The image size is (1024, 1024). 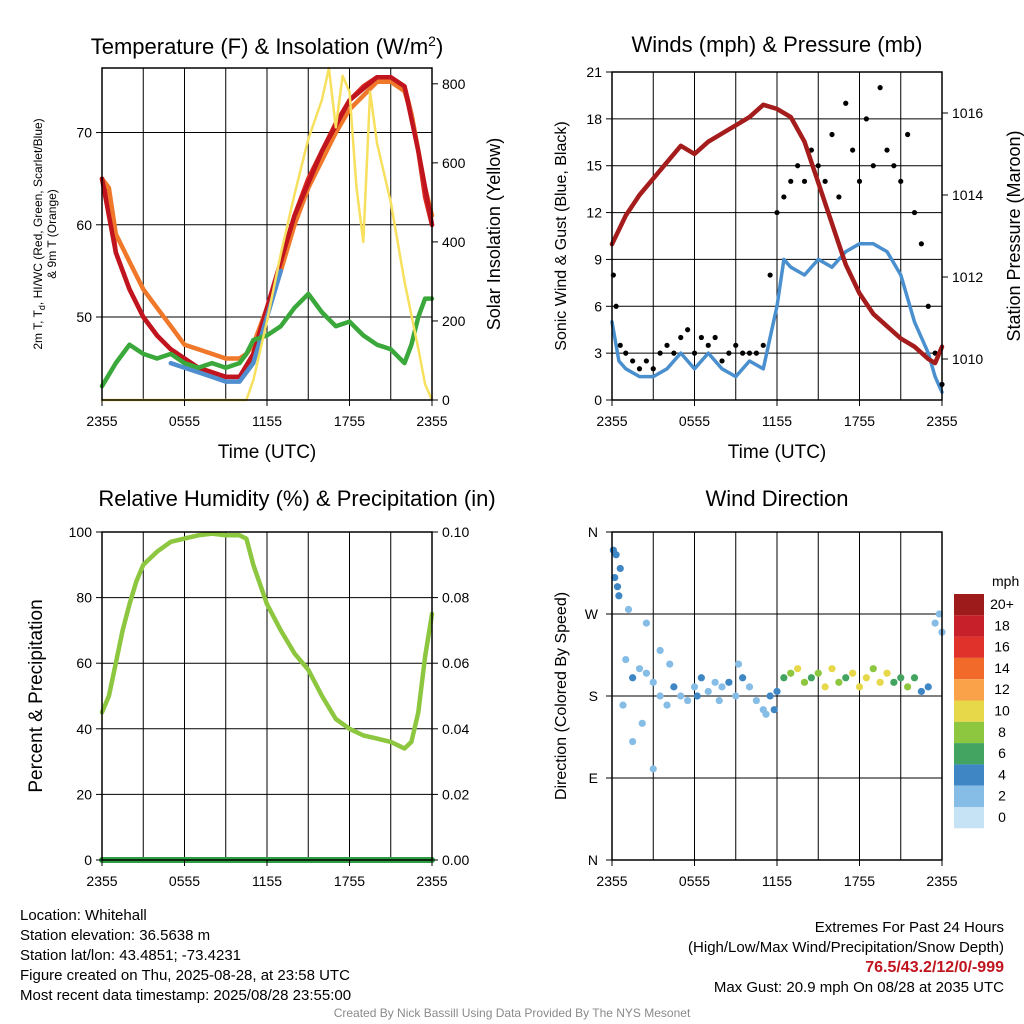 I want to click on rh-series-relative-humidity, so click(x=267, y=641).